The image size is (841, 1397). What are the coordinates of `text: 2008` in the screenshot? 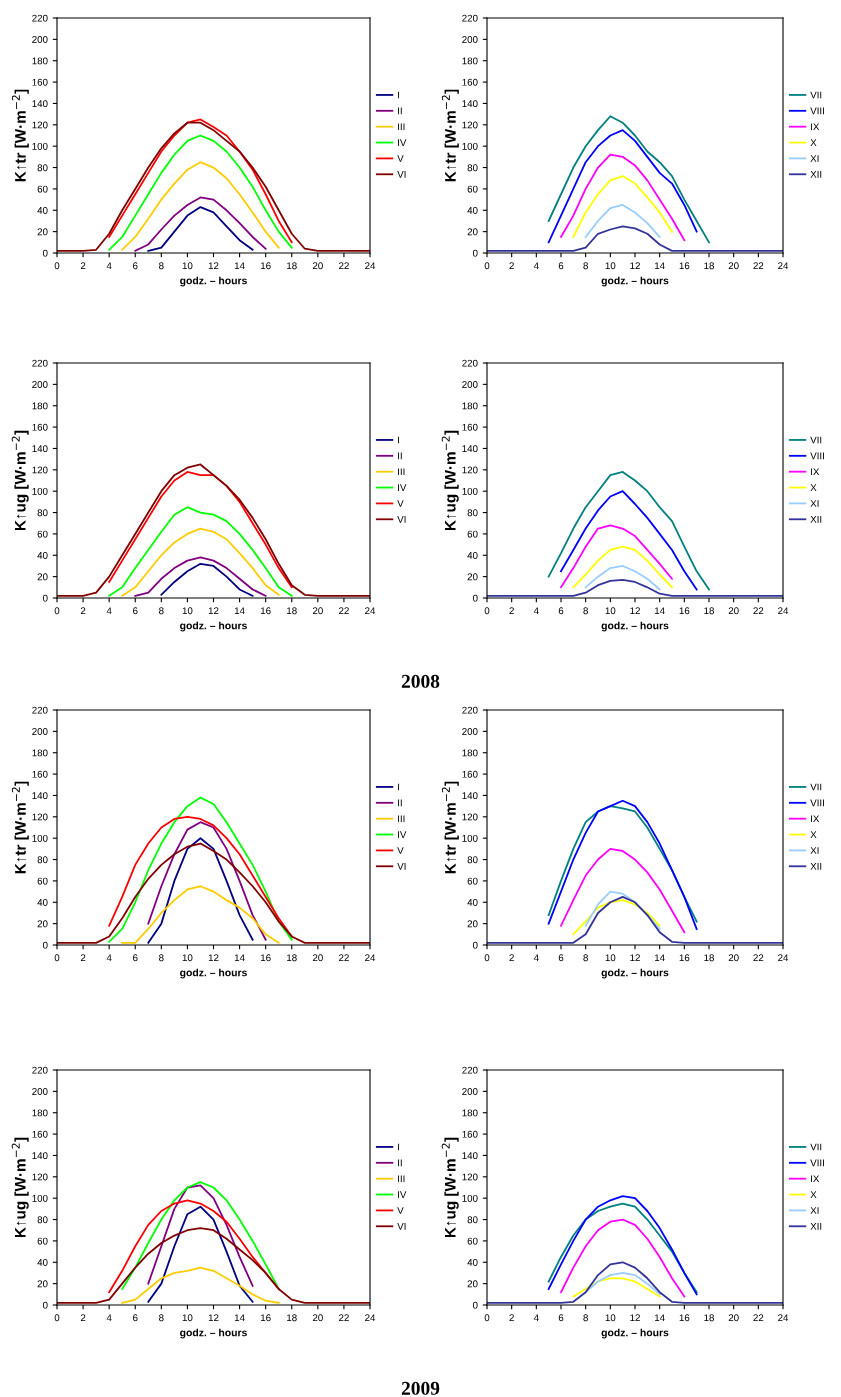 It's located at (420, 681).